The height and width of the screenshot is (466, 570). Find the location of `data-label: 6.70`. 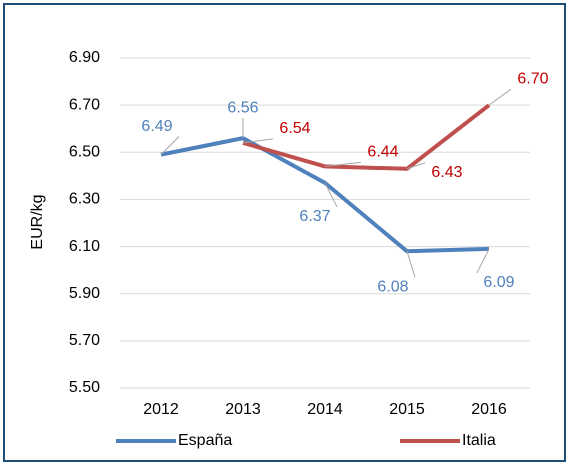

data-label: 6.70 is located at coordinates (532, 78).